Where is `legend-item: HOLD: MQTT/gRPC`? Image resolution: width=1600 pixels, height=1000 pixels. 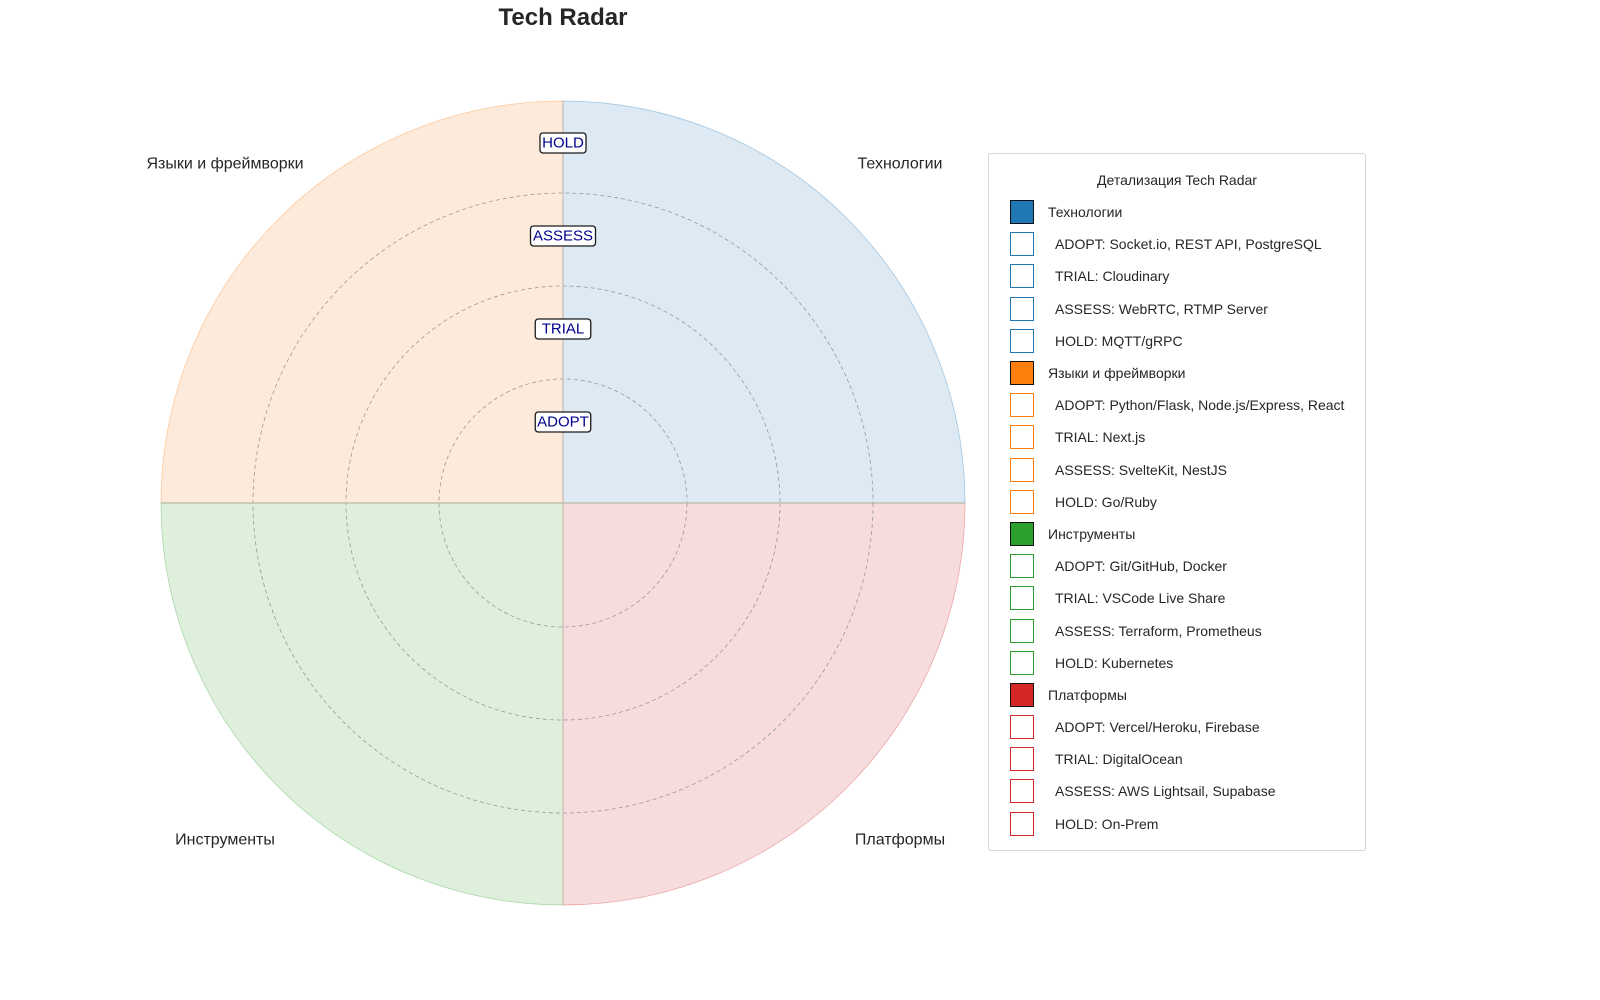
legend-item: HOLD: MQTT/gRPC is located at coordinates (1177, 341).